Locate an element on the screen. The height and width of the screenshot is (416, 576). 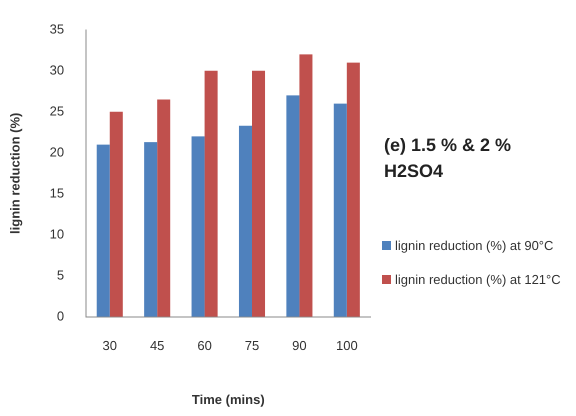
y-tick-label: 25 is located at coordinates (57, 110).